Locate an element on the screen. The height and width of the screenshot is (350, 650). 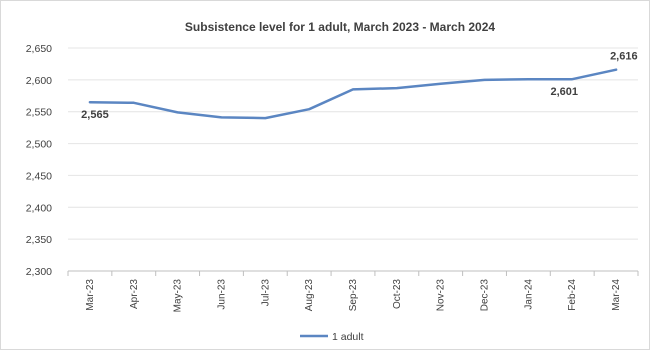
y-tick-label: 2,600 is located at coordinates (39, 81).